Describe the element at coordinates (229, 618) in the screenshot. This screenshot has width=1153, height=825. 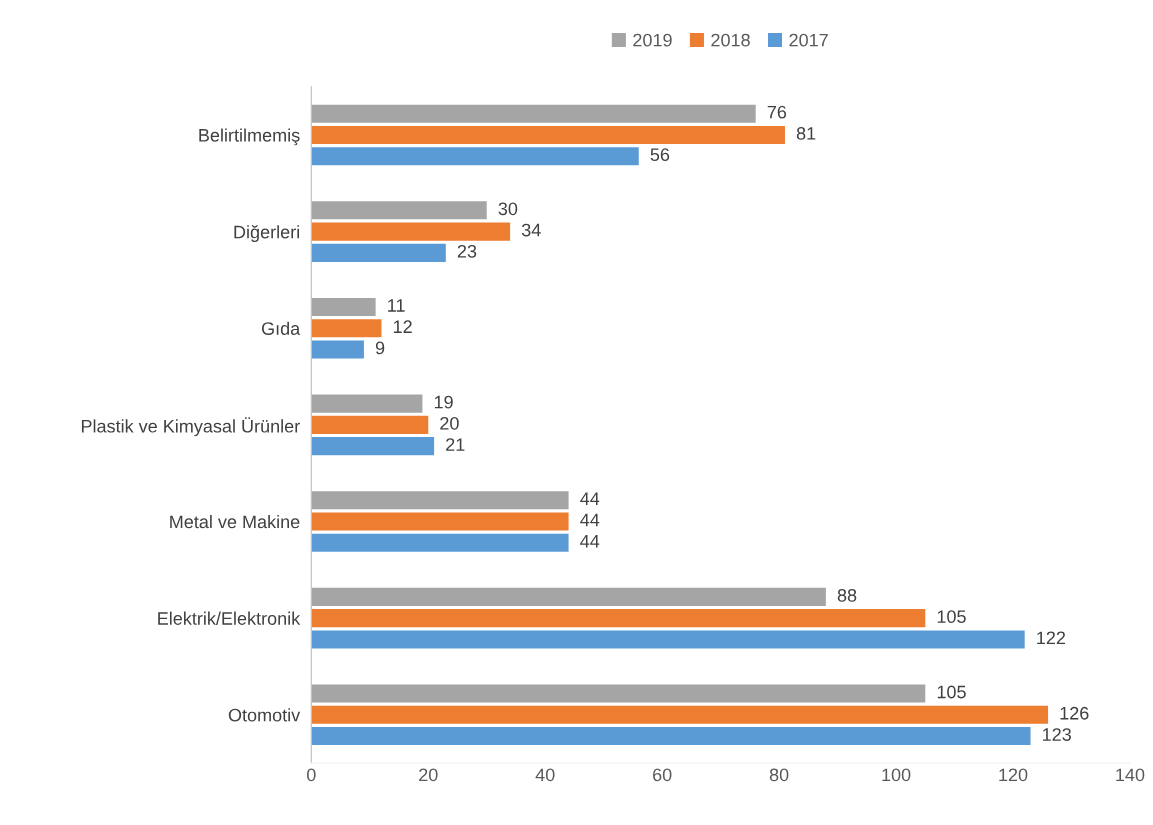
I see `y-tick-label: Elektrik/Elektronik` at that location.